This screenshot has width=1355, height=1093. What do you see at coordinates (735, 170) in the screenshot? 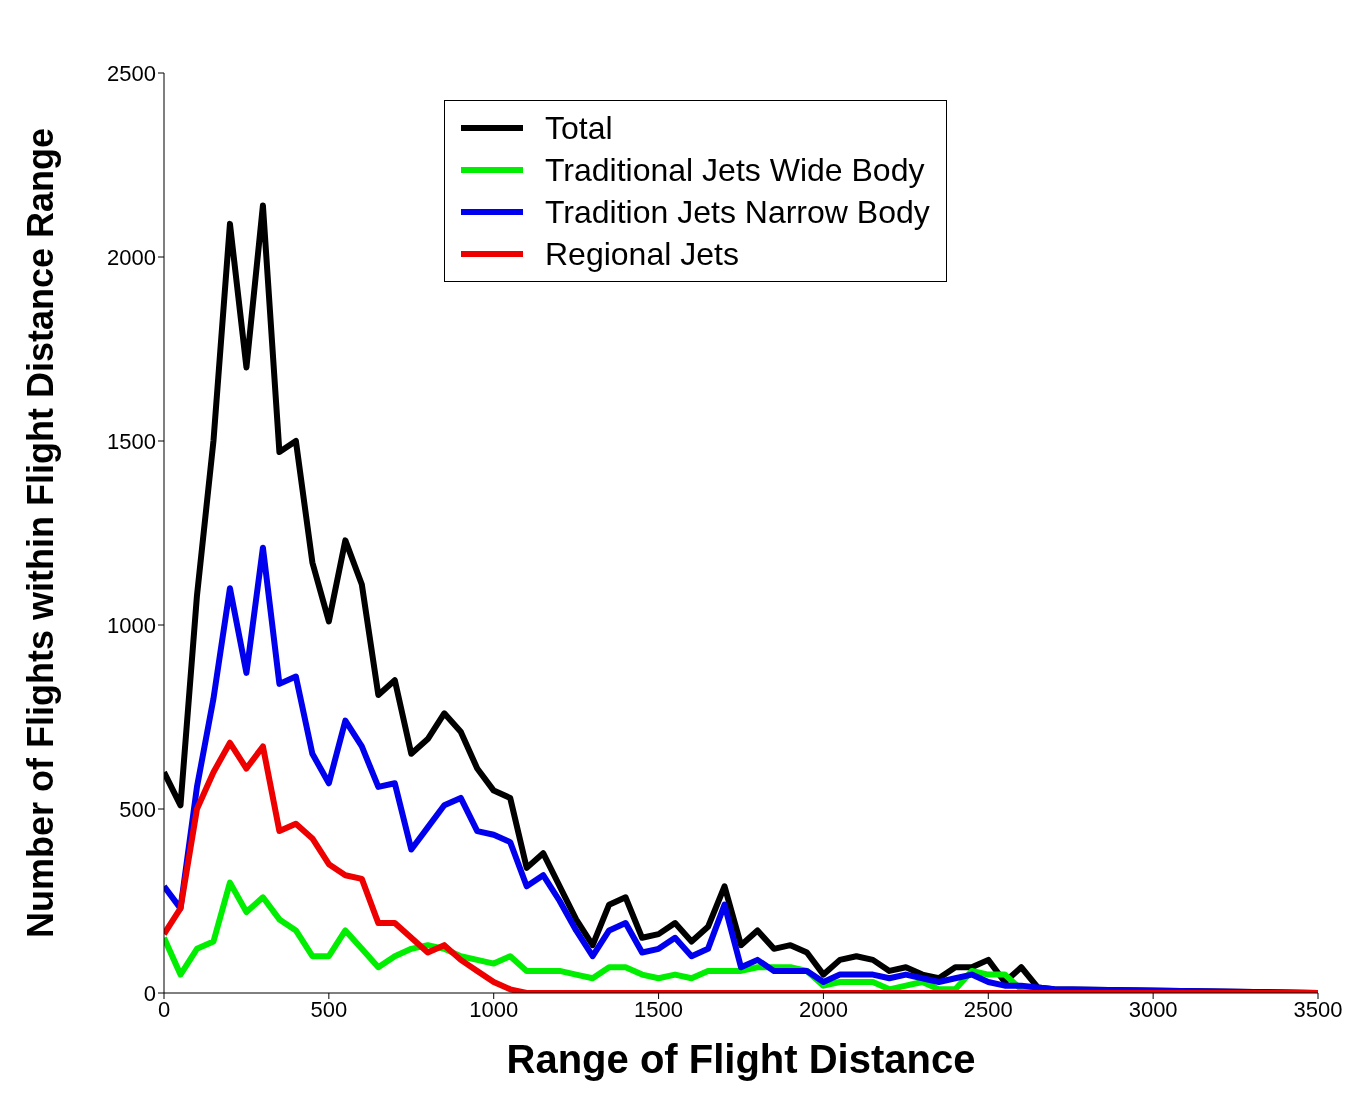
I see `legend-label: Traditional Jets Wide Body` at bounding box center [735, 170].